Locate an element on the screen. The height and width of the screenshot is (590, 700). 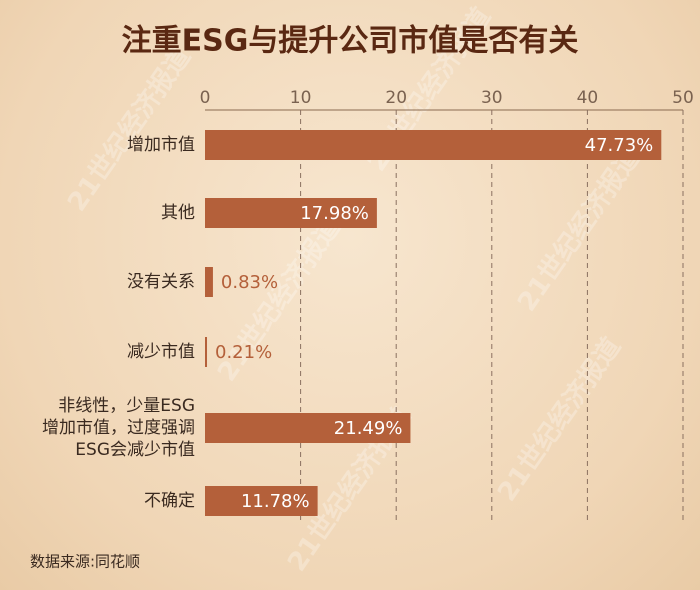
x-tick-label: 50 is located at coordinates (683, 98).